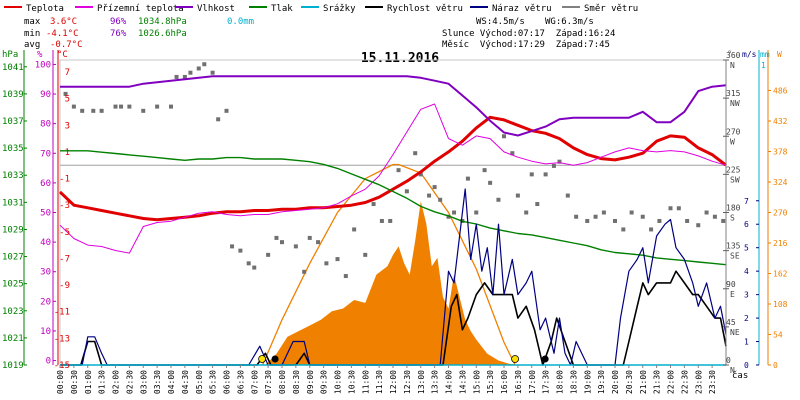 The image size is (800, 400). I want to click on degrees-tick-label: 45, so click(731, 322).